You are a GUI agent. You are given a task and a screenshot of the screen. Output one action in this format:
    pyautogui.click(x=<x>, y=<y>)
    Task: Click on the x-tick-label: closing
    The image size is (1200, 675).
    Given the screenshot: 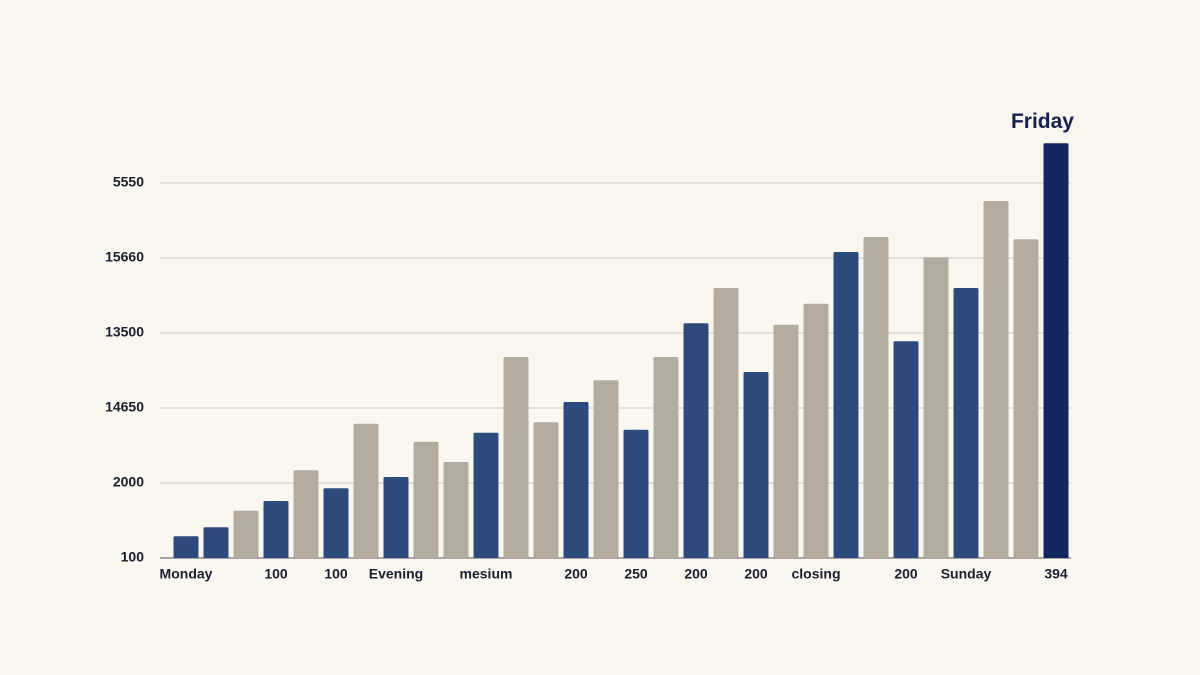 What is the action you would take?
    pyautogui.click(x=815, y=574)
    